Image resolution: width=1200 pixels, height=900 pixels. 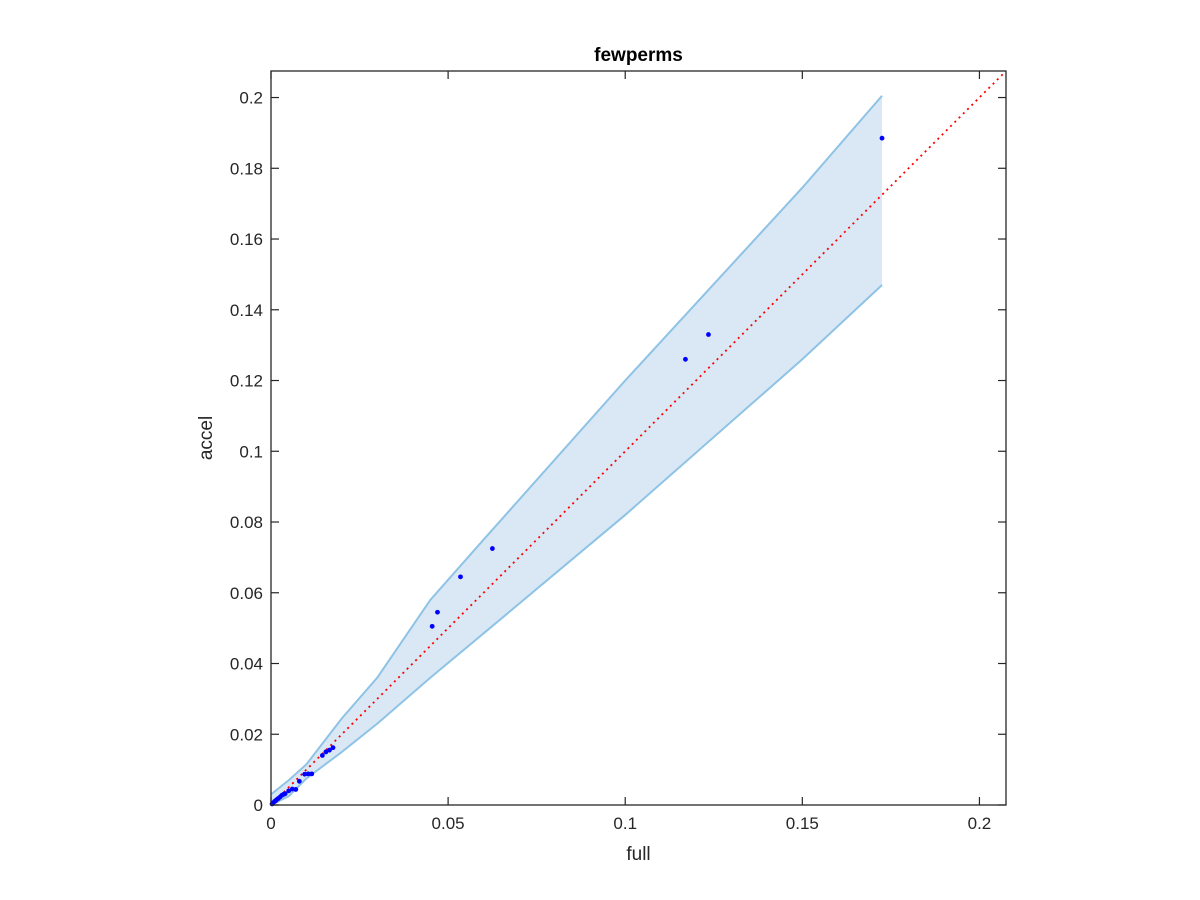 I want to click on y-tick-label: 0.18, so click(x=246, y=168).